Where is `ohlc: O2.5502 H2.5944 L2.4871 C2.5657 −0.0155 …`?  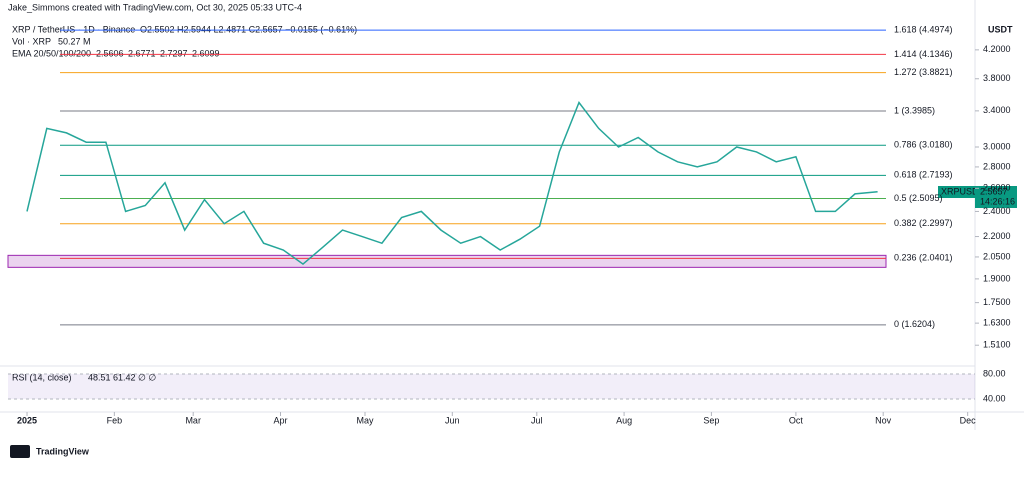 ohlc: O2.5502 H2.5944 L2.4871 C2.5657 −0.0155 … is located at coordinates (248, 29).